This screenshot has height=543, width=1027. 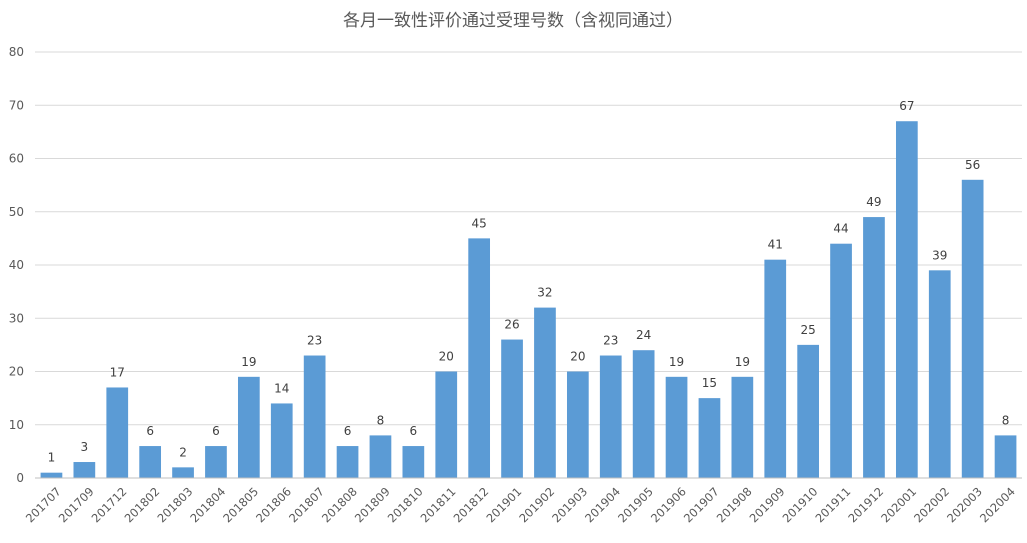 I want to click on data-label: 49, so click(x=873, y=202).